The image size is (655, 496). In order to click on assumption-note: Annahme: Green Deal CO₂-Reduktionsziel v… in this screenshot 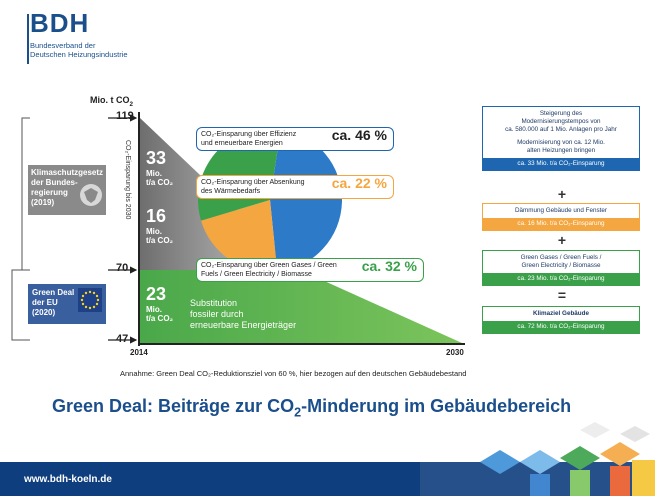, I will do `click(293, 373)`.